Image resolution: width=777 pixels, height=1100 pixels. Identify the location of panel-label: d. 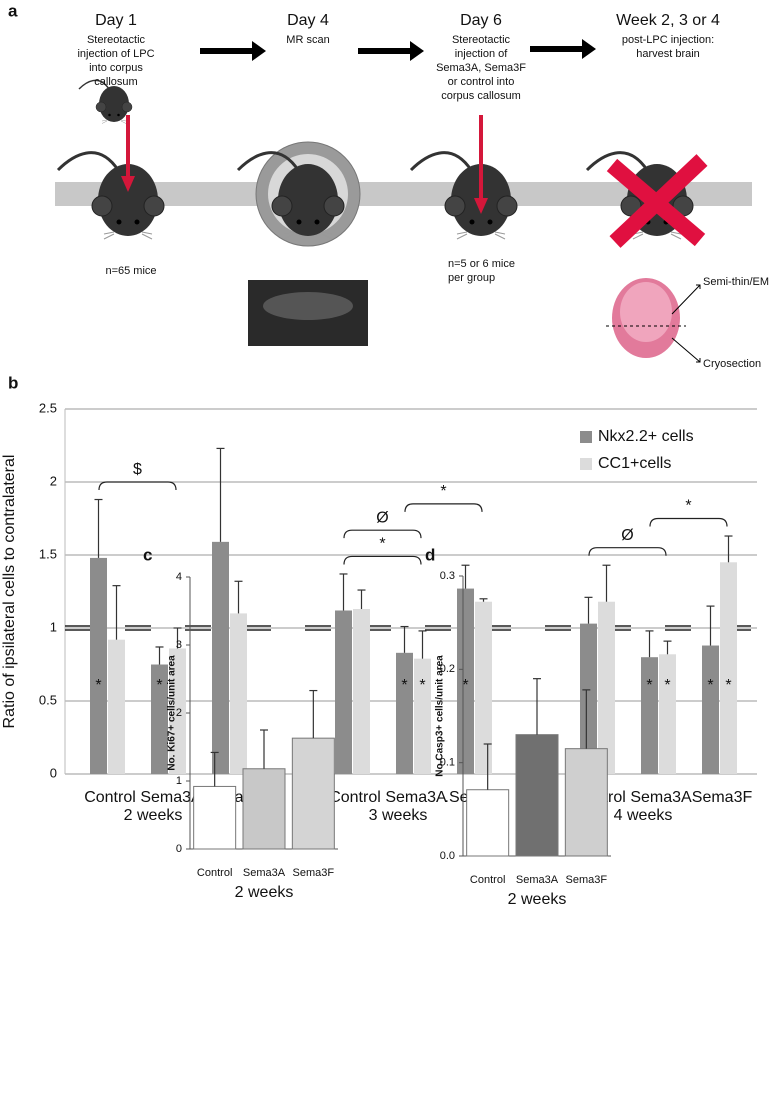
(430, 554).